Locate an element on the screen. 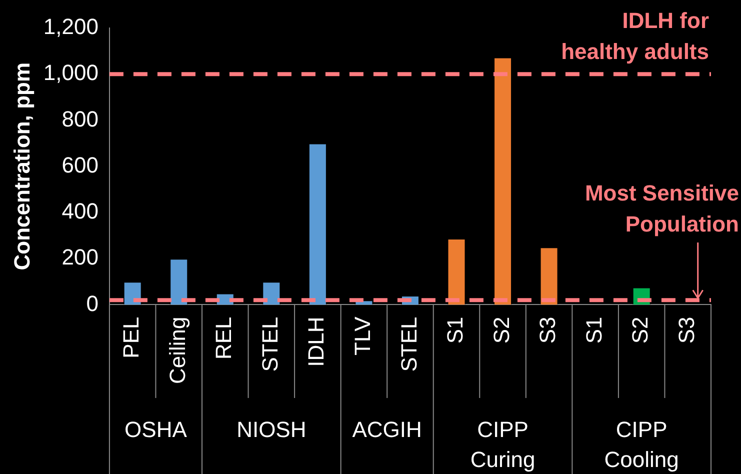 This screenshot has width=741, height=474. y-tick-label: 800 is located at coordinates (80, 119).